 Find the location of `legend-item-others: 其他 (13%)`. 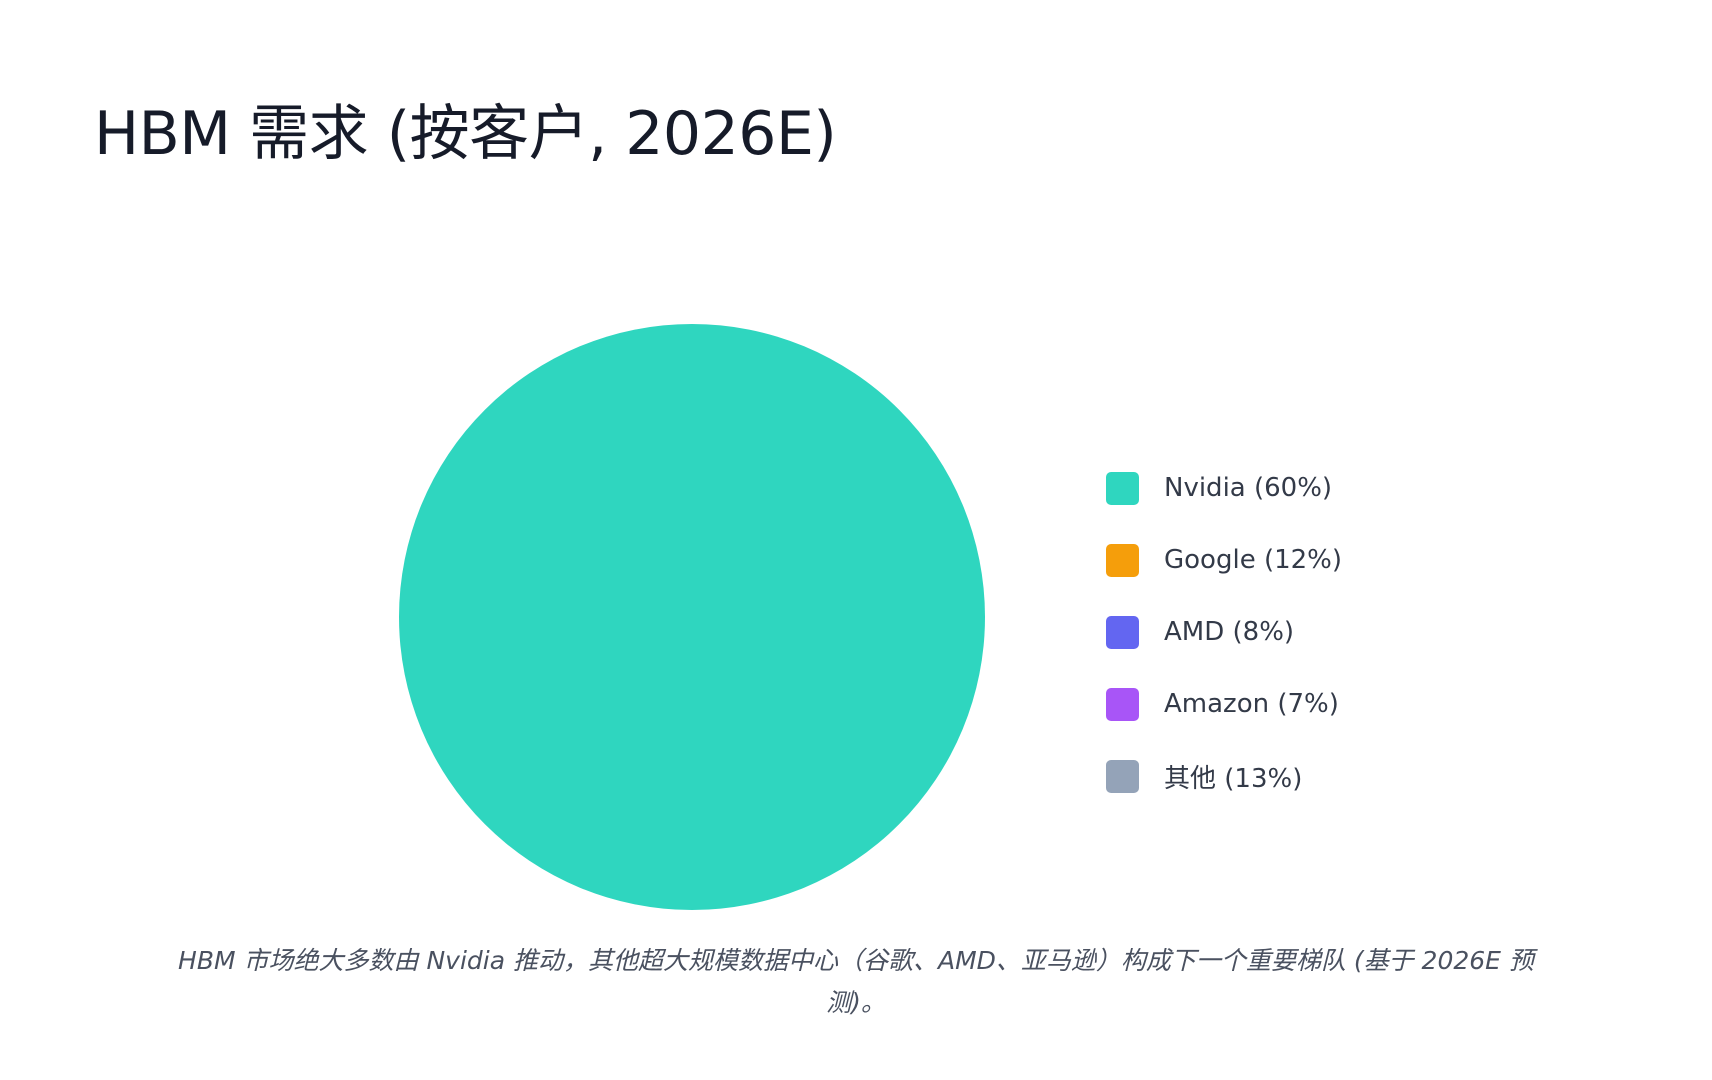

legend-item-others: 其他 (13%) is located at coordinates (1224, 776).